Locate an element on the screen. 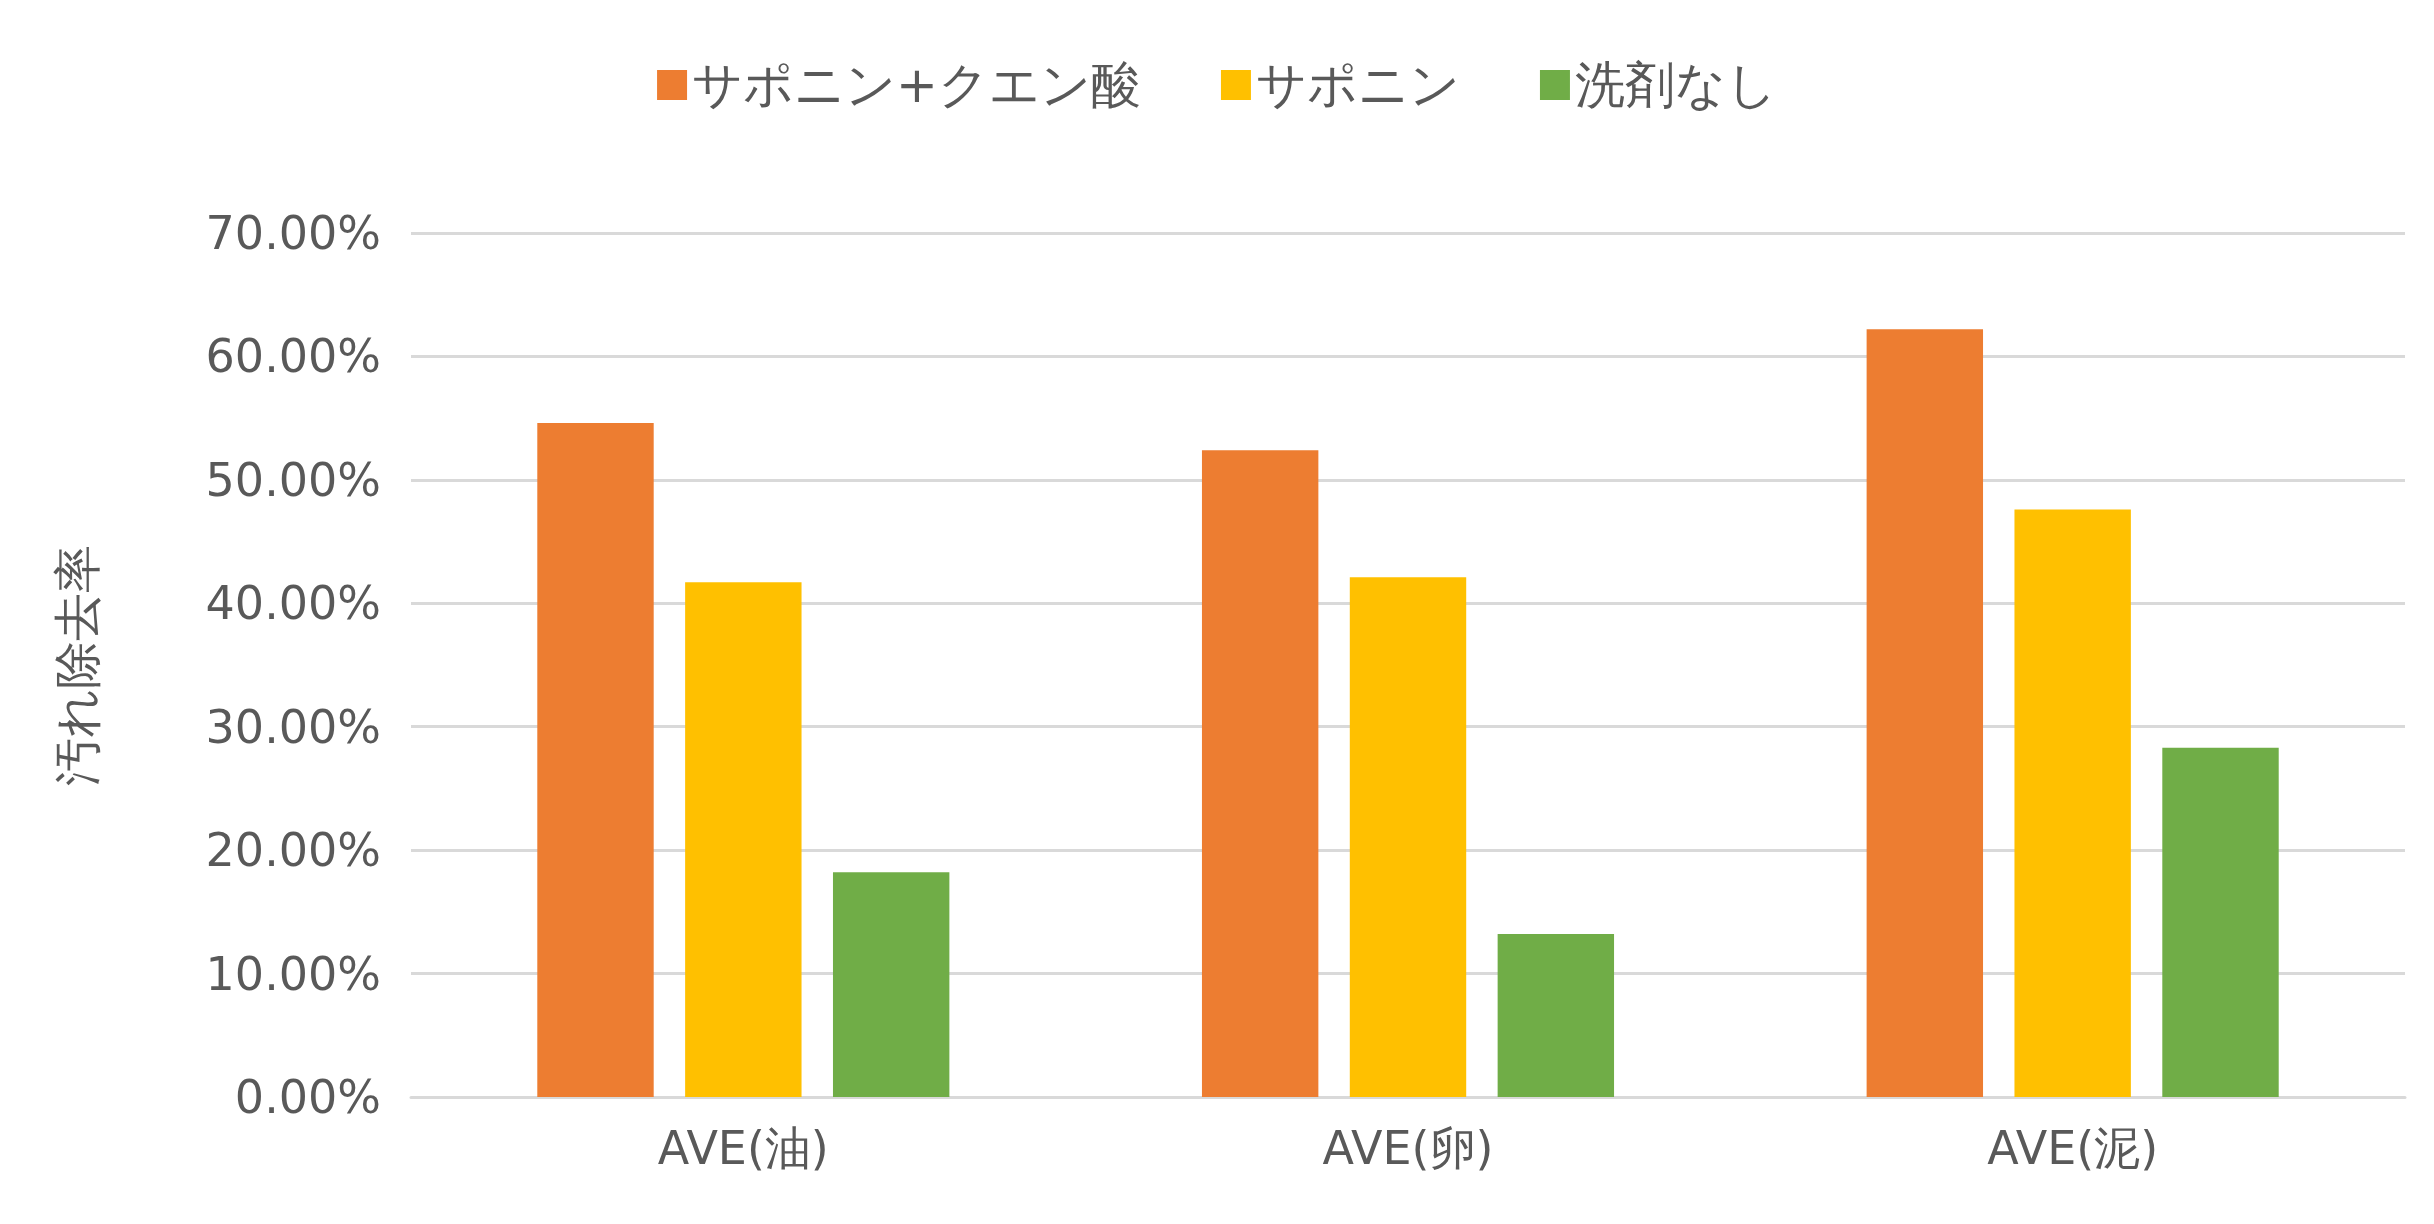 The image size is (2434, 1224). y-tick-label: 50.00% is located at coordinates (293, 479).